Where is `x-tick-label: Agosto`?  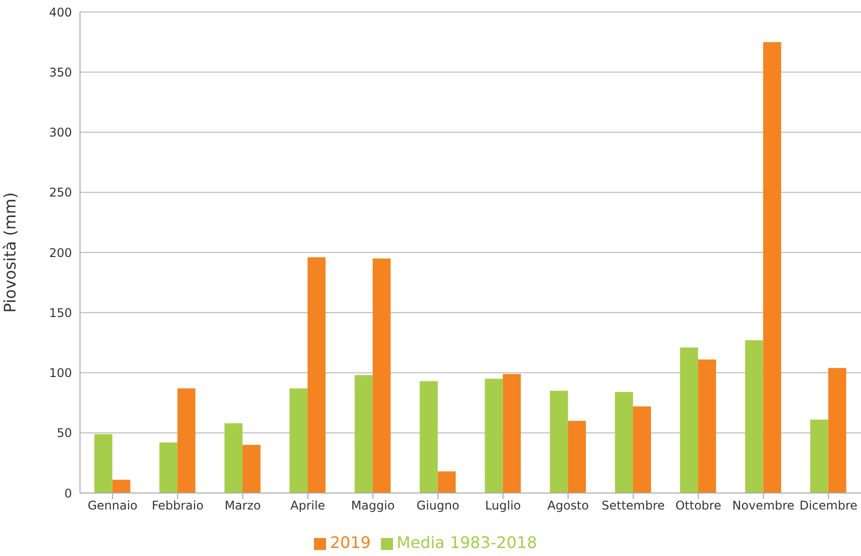 x-tick-label: Agosto is located at coordinates (568, 505).